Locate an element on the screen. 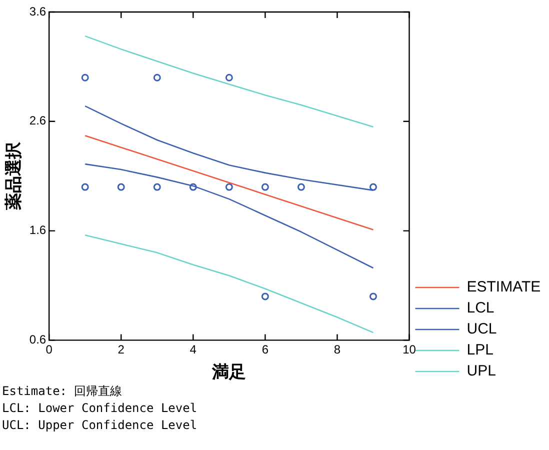 The height and width of the screenshot is (450, 549). legend-label: ESTIMATE is located at coordinates (503, 287).